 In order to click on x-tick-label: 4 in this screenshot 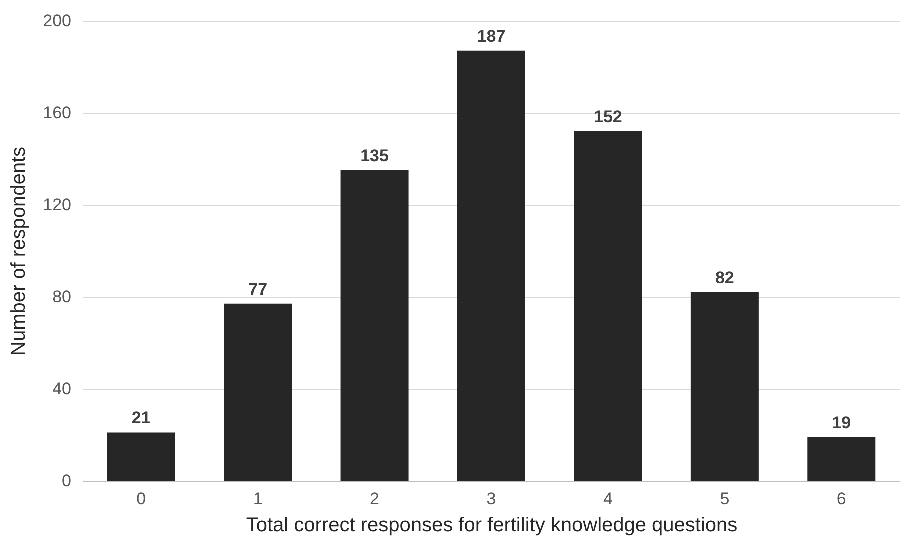, I will do `click(608, 499)`.